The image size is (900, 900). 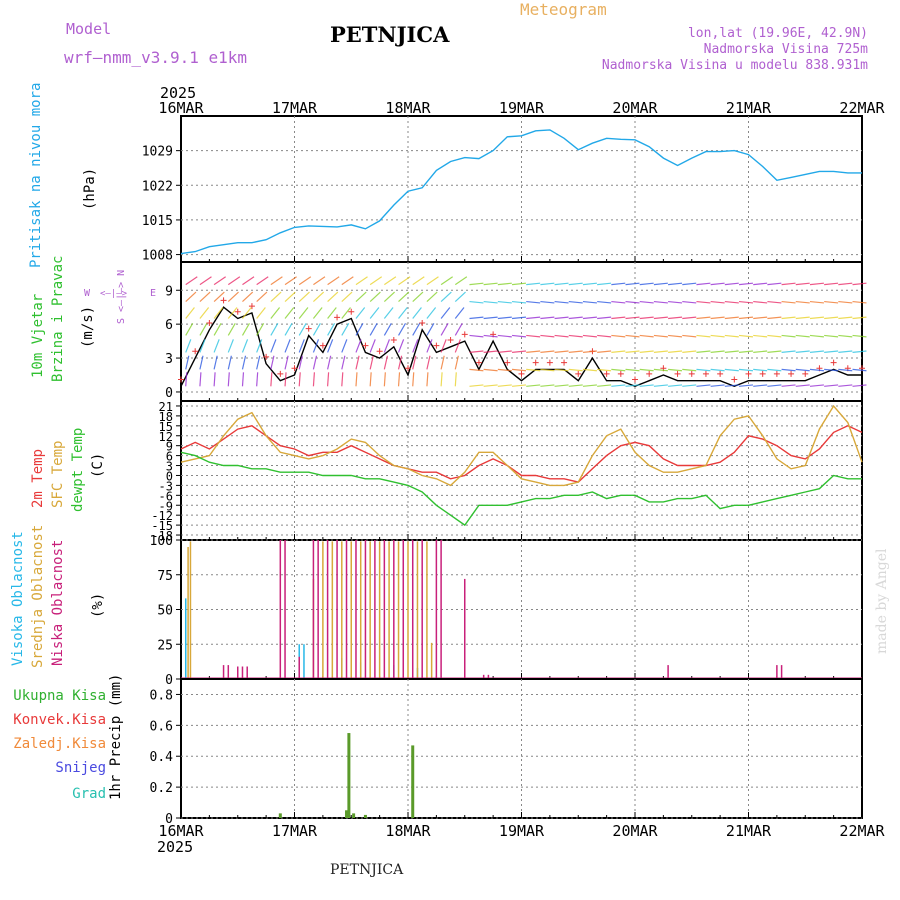 What do you see at coordinates (161, 695) in the screenshot?
I see `precip-ytick-label: 0.8` at bounding box center [161, 695].